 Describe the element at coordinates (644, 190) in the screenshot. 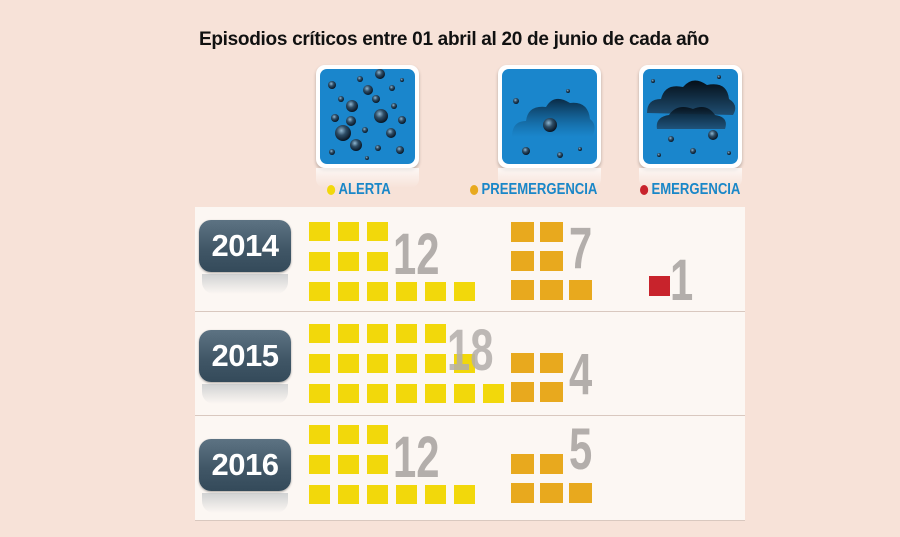

I see `legend-dot-emergencia` at that location.